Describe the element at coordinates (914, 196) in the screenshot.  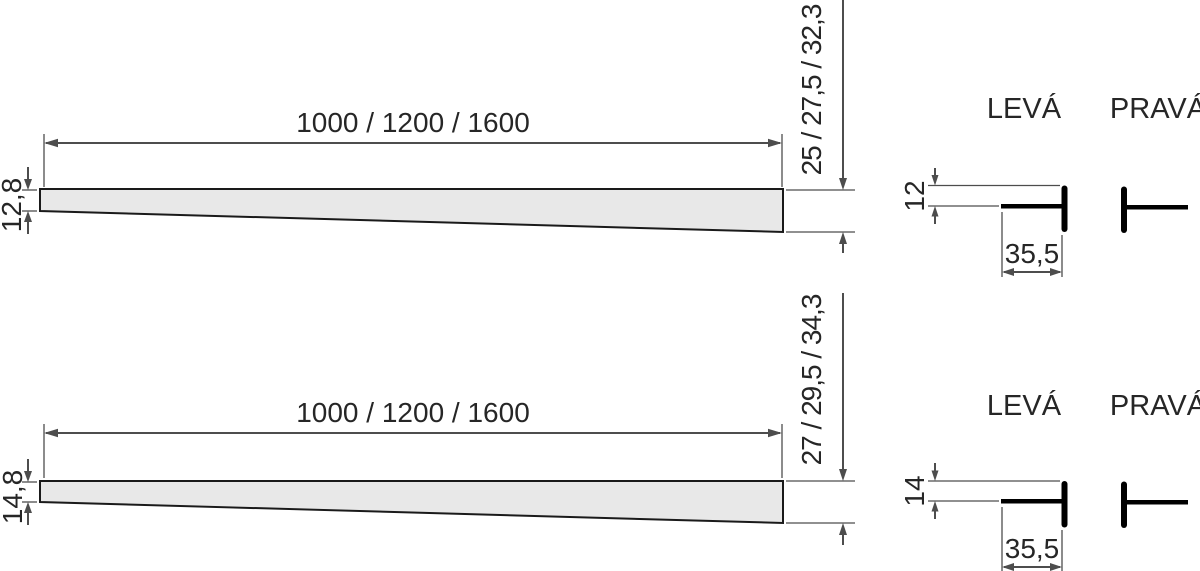
I see `cross-height-dimension-label: 12` at that location.